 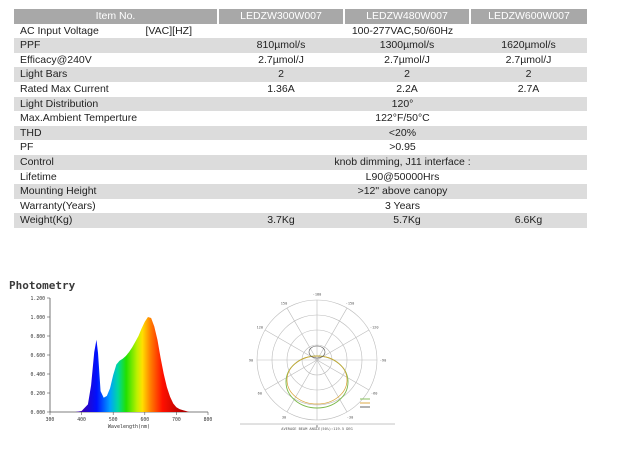 What do you see at coordinates (528, 220) in the screenshot?
I see `row-value: 6.6Kg` at bounding box center [528, 220].